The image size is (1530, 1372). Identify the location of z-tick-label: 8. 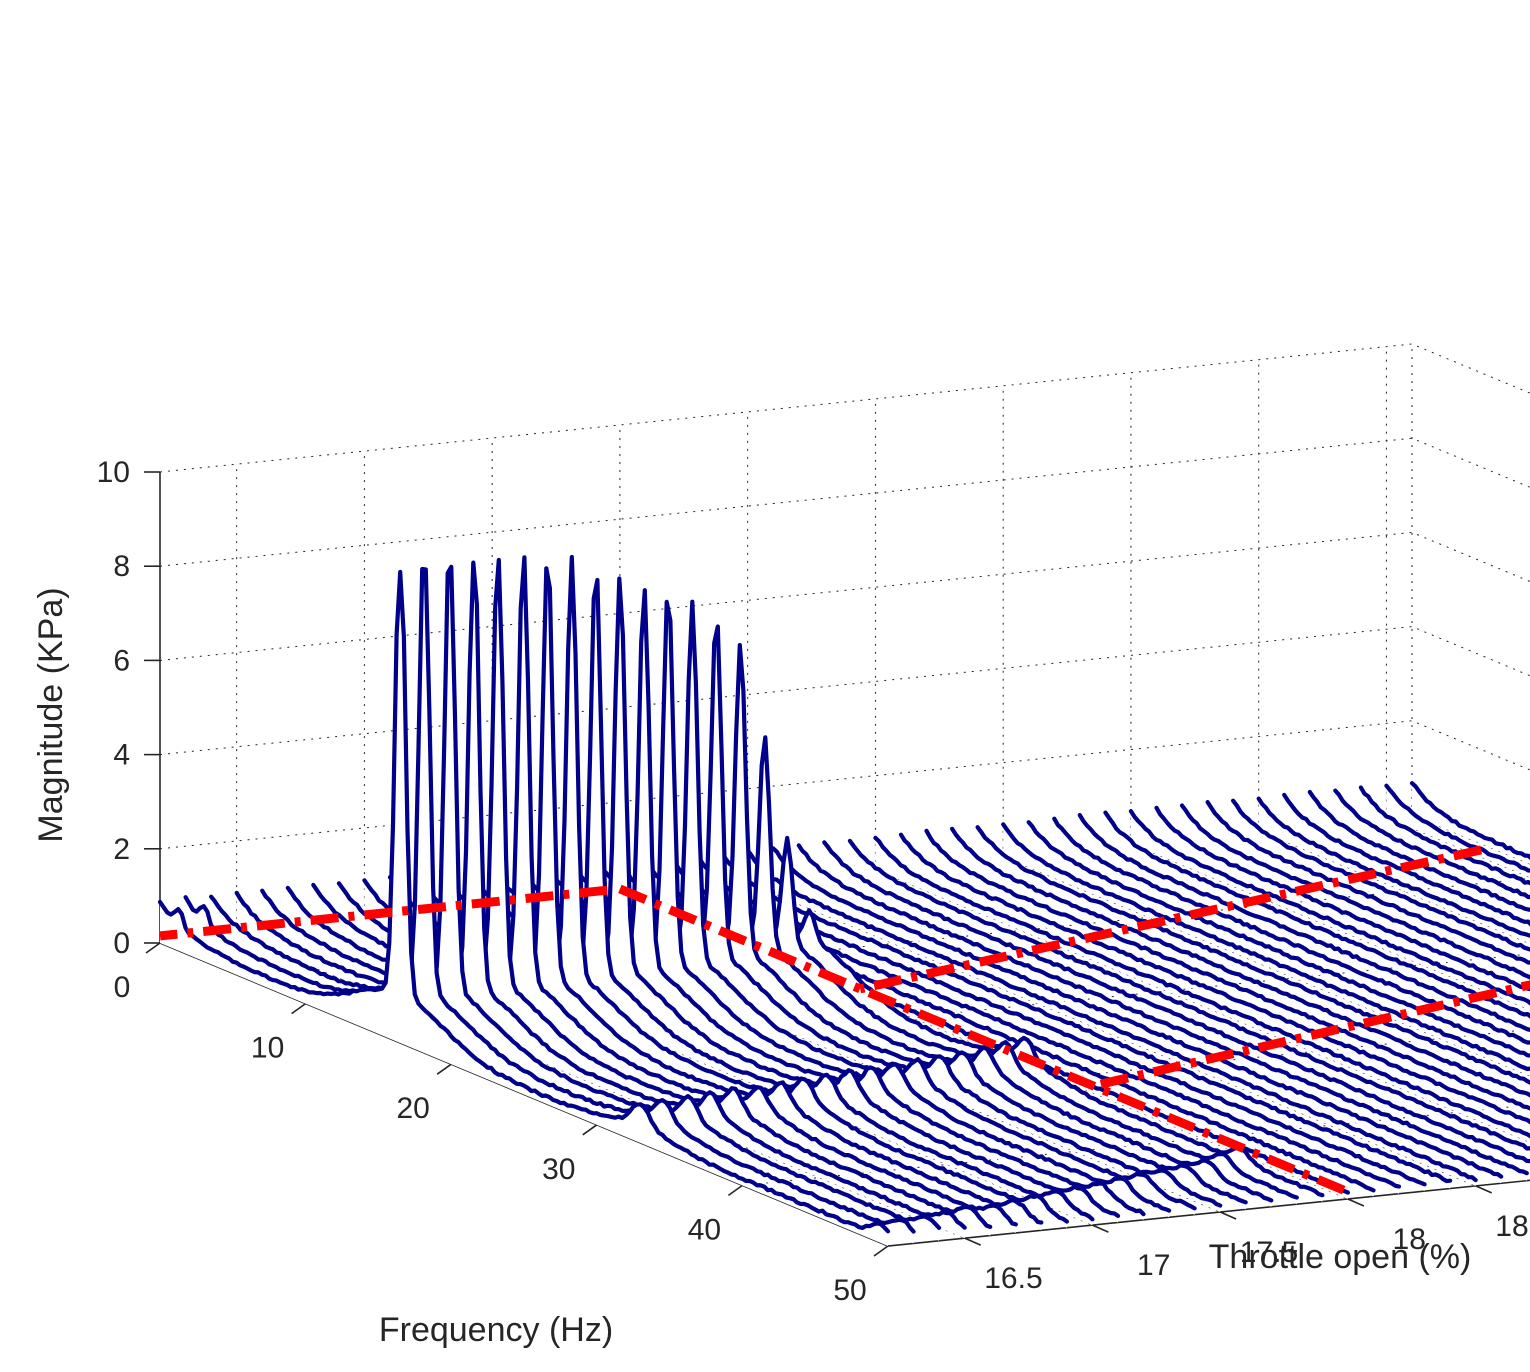
(121, 566).